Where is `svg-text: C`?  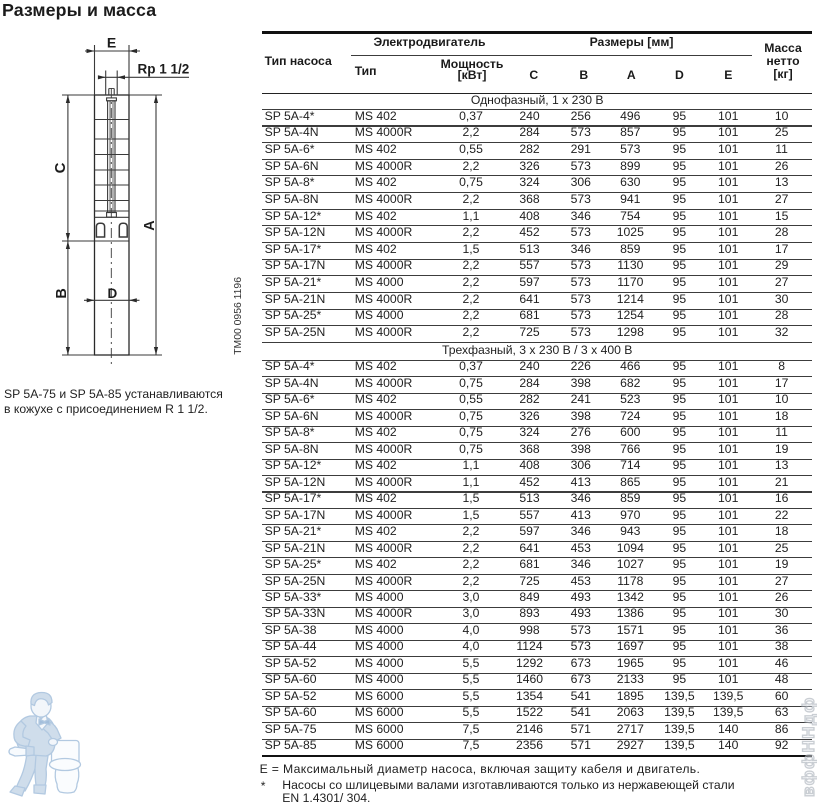 svg-text: C is located at coordinates (60, 167).